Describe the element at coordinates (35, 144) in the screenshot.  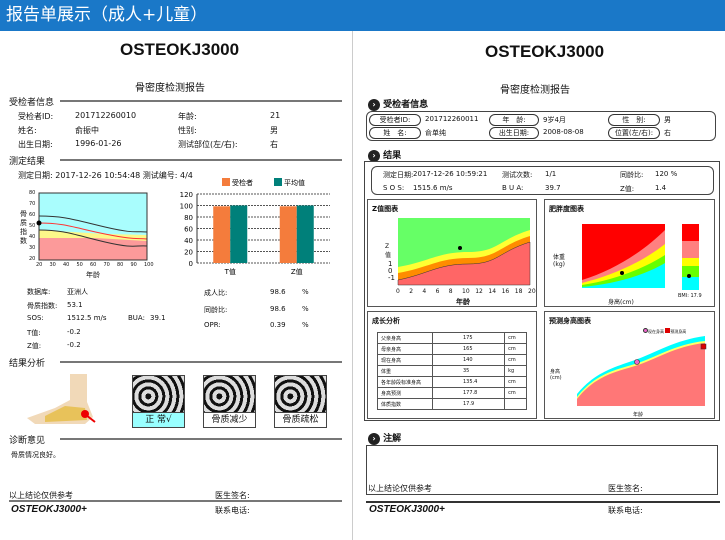
I see `info-label: 出生日期:` at that location.